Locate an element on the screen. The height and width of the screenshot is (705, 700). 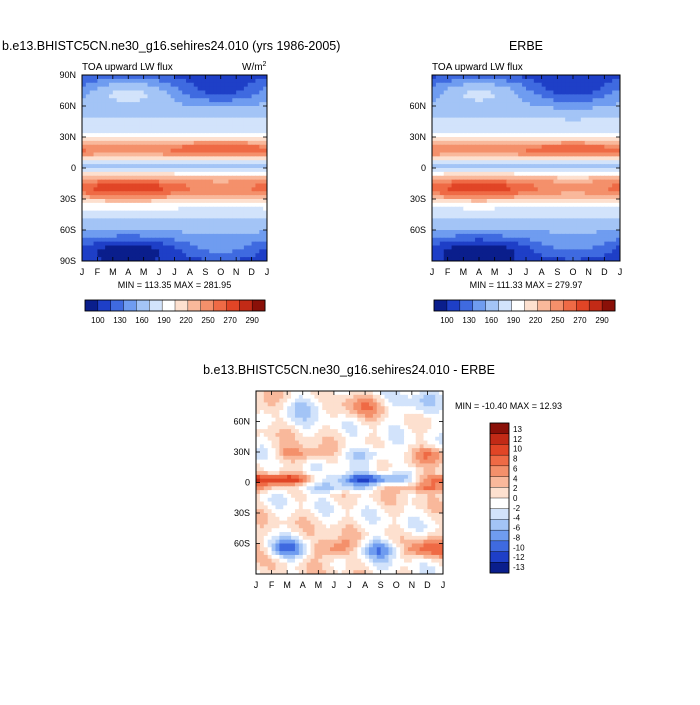
colorbar-label: 270 is located at coordinates (230, 320).